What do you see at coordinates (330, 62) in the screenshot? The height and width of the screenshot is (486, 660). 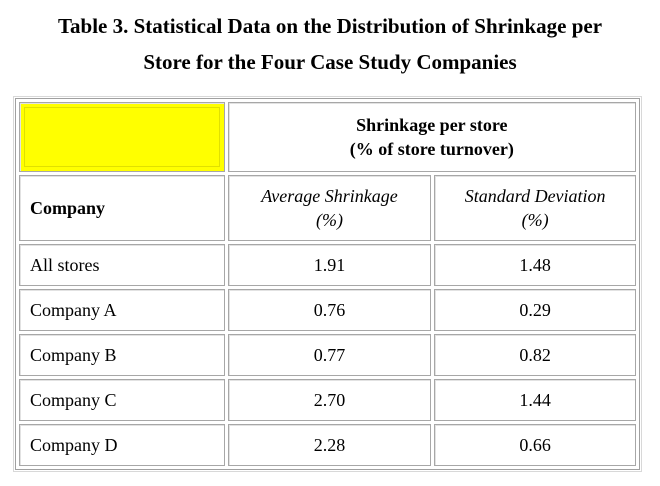 I see `caption-line-2: Store for the Four Case Study Companies` at bounding box center [330, 62].